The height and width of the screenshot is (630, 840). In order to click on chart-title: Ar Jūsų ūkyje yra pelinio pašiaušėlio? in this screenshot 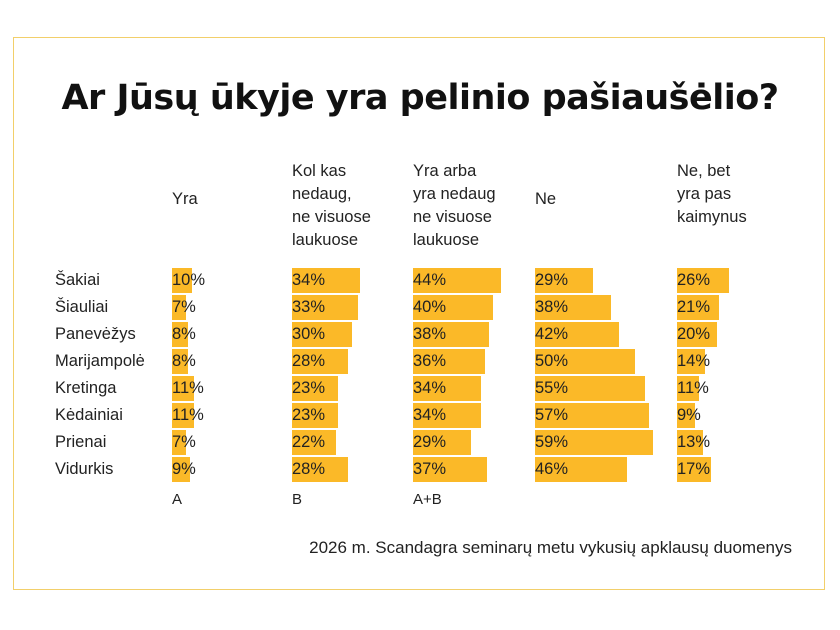, I will do `click(420, 98)`.